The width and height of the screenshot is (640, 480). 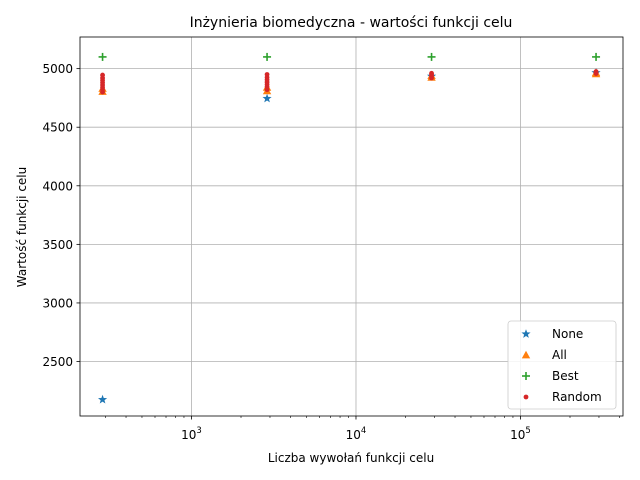 I want to click on y-axis-label: Wartość funkcji celu, so click(x=22, y=227).